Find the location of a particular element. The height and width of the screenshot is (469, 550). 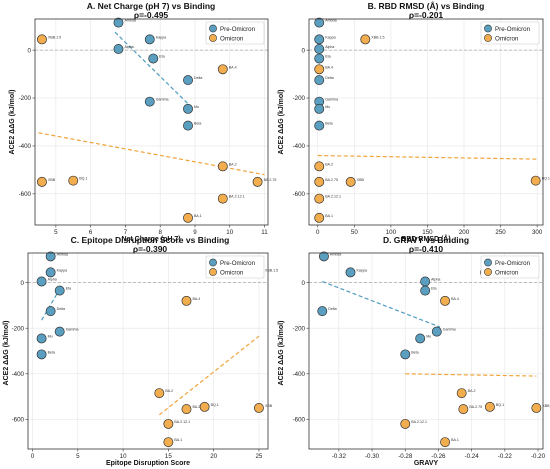

omicron-trend-line is located at coordinates (427, 157).